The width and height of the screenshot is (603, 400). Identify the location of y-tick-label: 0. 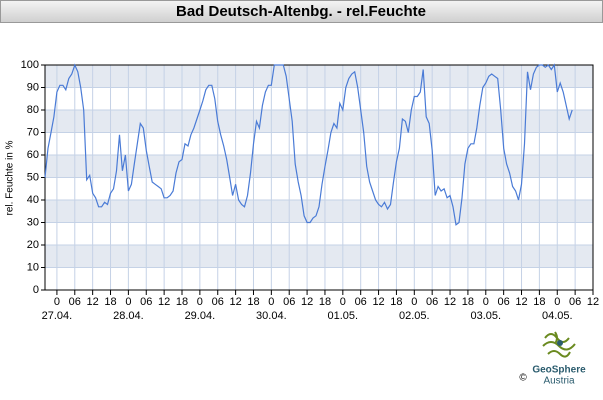
(36, 290).